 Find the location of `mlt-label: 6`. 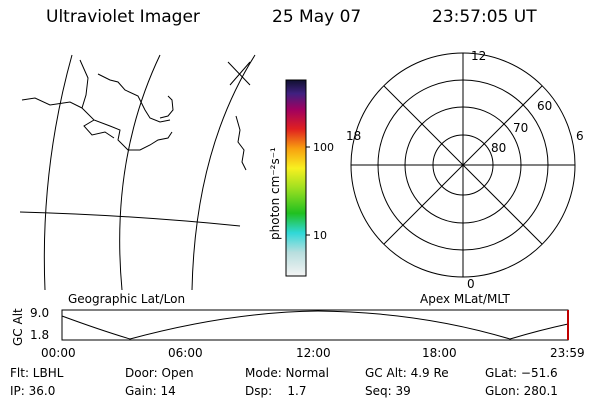

mlt-label: 6 is located at coordinates (580, 136).